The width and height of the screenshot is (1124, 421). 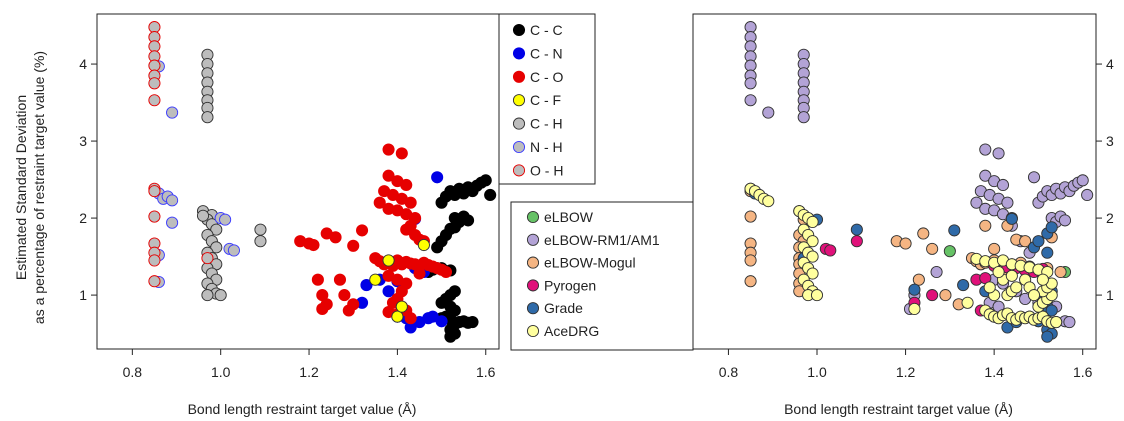 I want to click on right-x-tick-label: 0.8, so click(x=729, y=372).